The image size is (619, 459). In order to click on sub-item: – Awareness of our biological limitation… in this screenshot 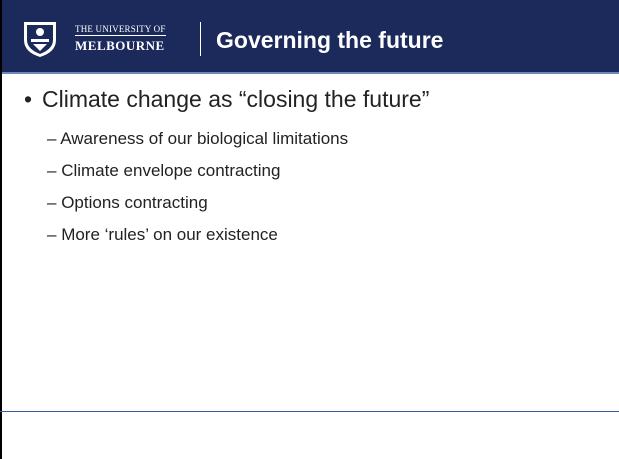, I will do `click(197, 139)`.